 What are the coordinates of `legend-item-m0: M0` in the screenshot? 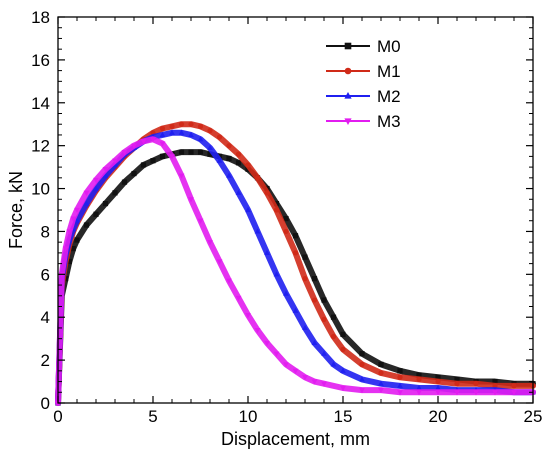 It's located at (363, 46).